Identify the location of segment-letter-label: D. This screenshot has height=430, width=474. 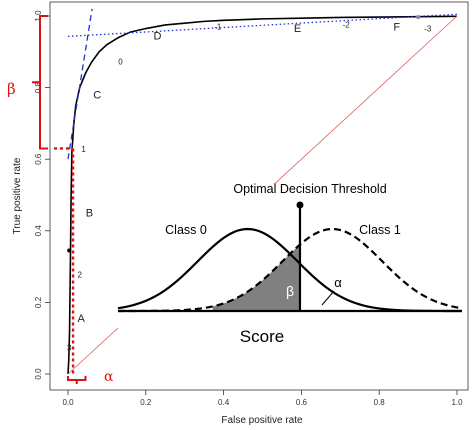
(157, 36).